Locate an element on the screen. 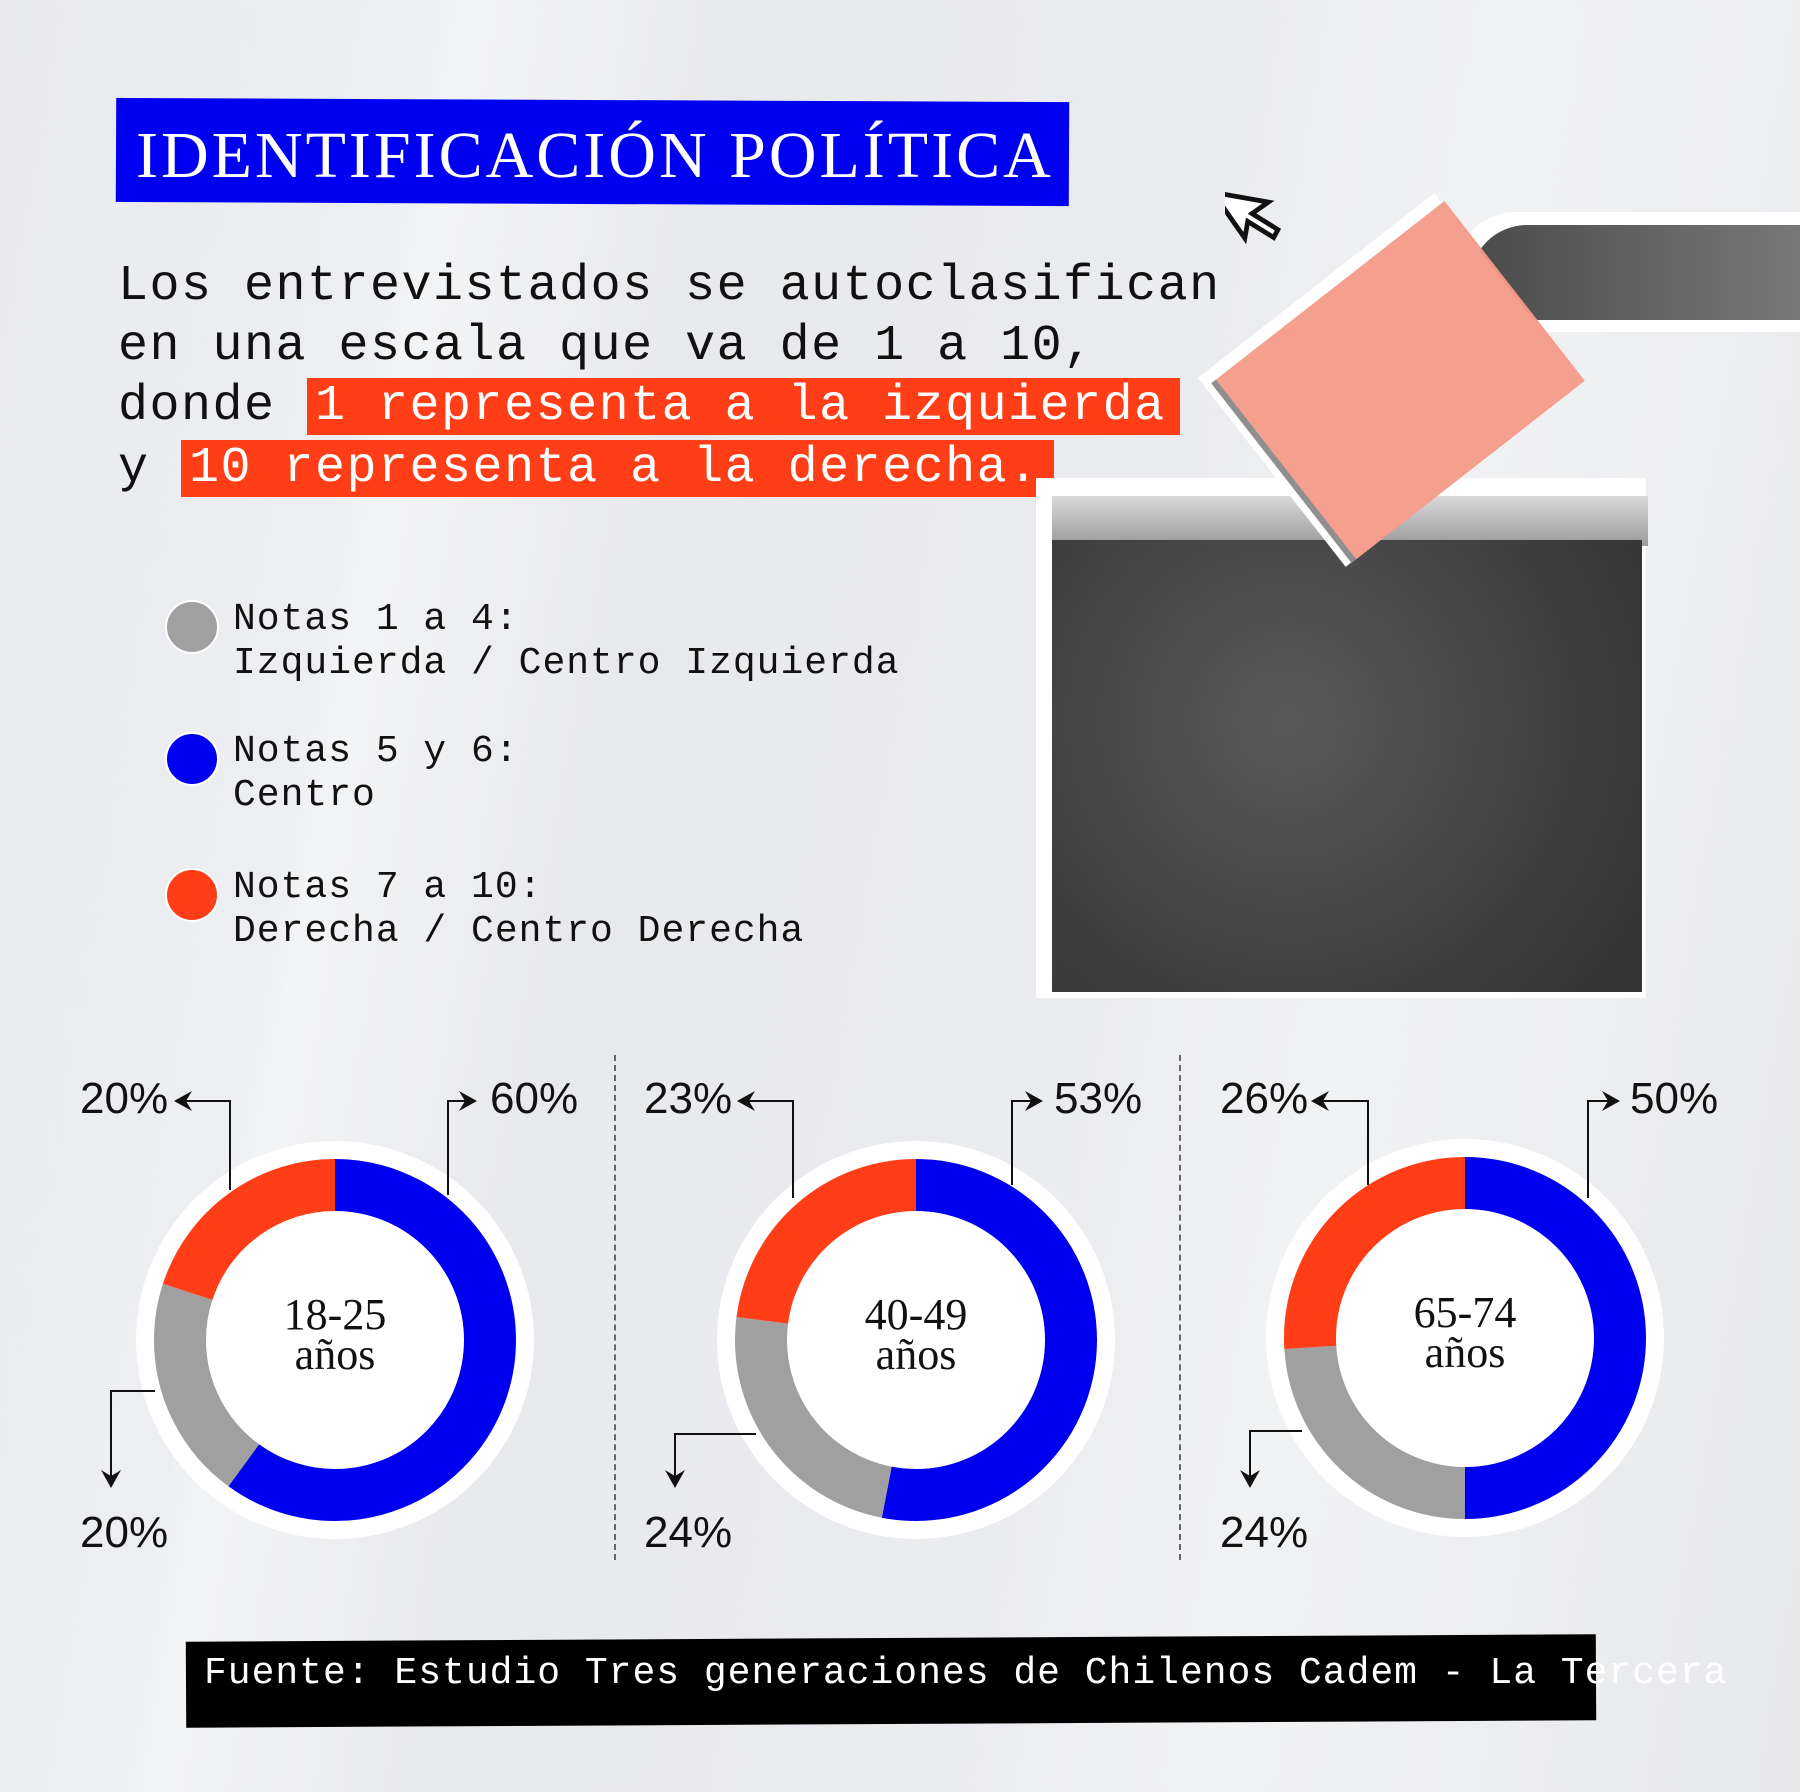 This screenshot has width=1800, height=1792. intro-line-3-prefix: donde is located at coordinates (213, 406).